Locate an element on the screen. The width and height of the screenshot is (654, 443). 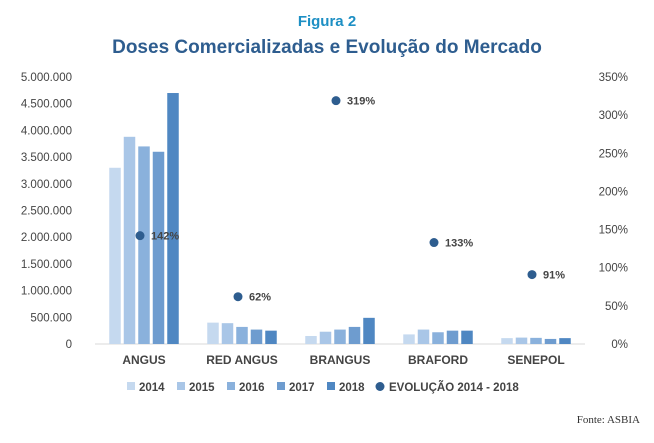
evolution-data-label: 91% is located at coordinates (554, 276).